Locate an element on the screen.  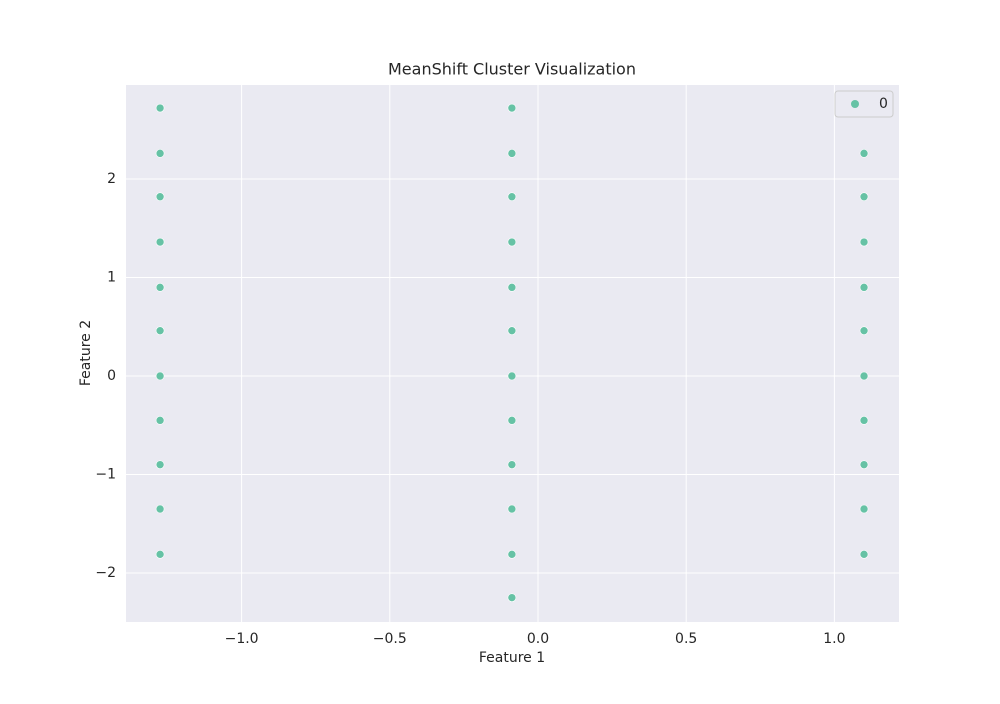
x-tick-label: −0.5 is located at coordinates (390, 639).